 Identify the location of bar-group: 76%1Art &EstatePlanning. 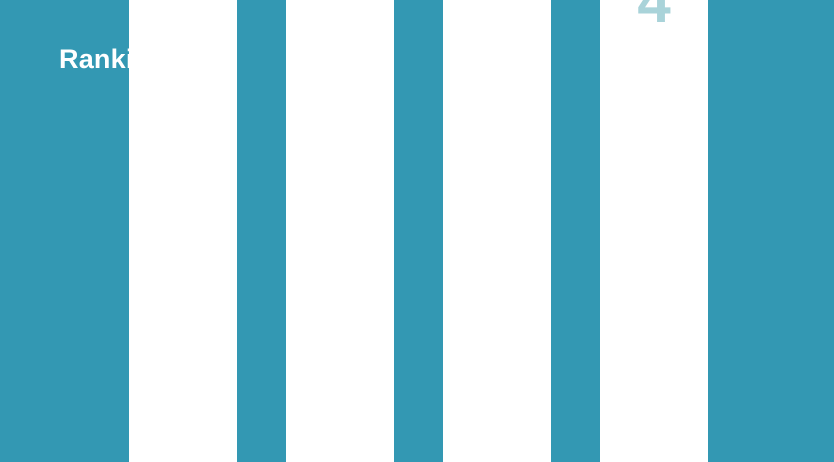
(340, 231).